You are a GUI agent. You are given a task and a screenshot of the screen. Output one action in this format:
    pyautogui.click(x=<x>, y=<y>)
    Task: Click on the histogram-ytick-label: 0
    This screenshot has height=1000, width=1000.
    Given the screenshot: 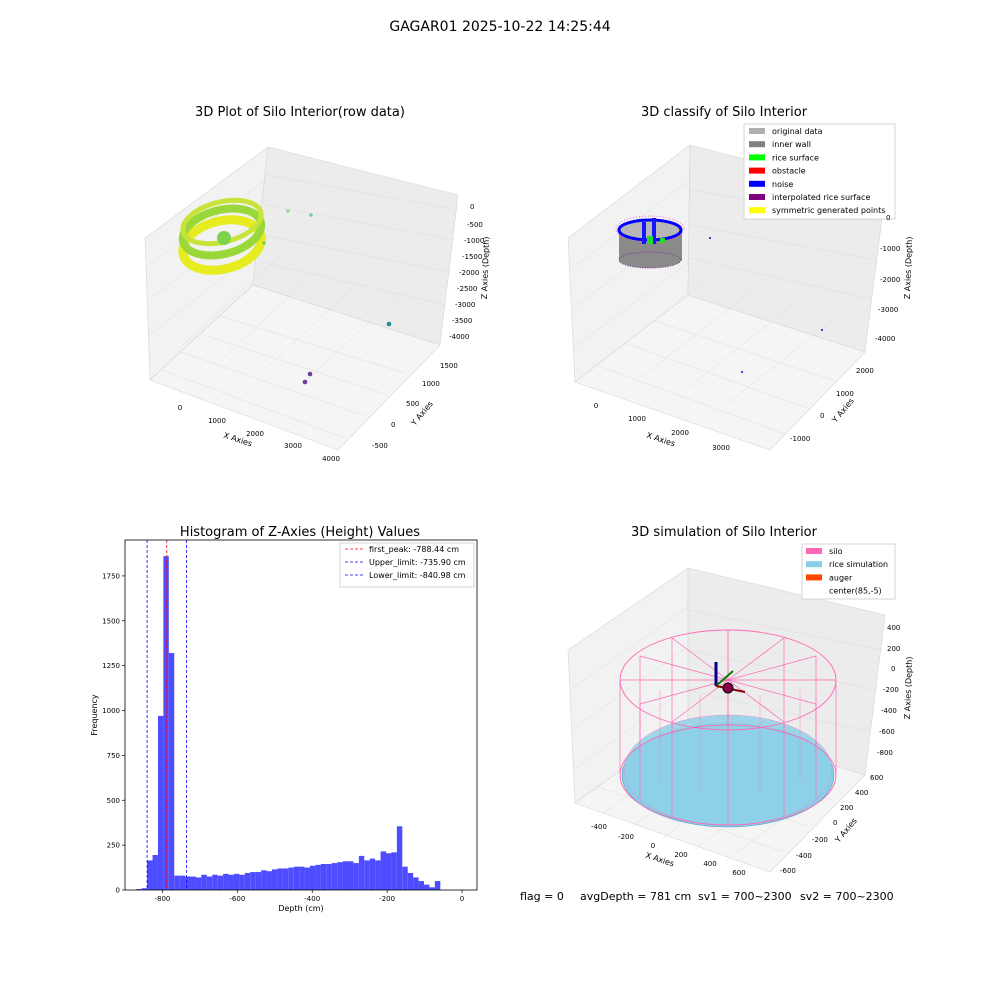 What is the action you would take?
    pyautogui.click(x=118, y=891)
    